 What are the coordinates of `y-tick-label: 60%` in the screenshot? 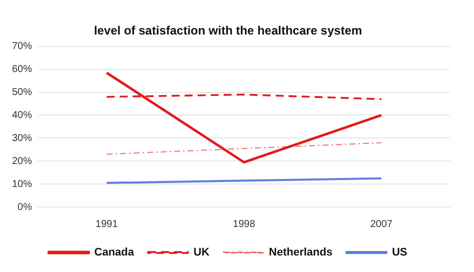 It's located at (22, 70).